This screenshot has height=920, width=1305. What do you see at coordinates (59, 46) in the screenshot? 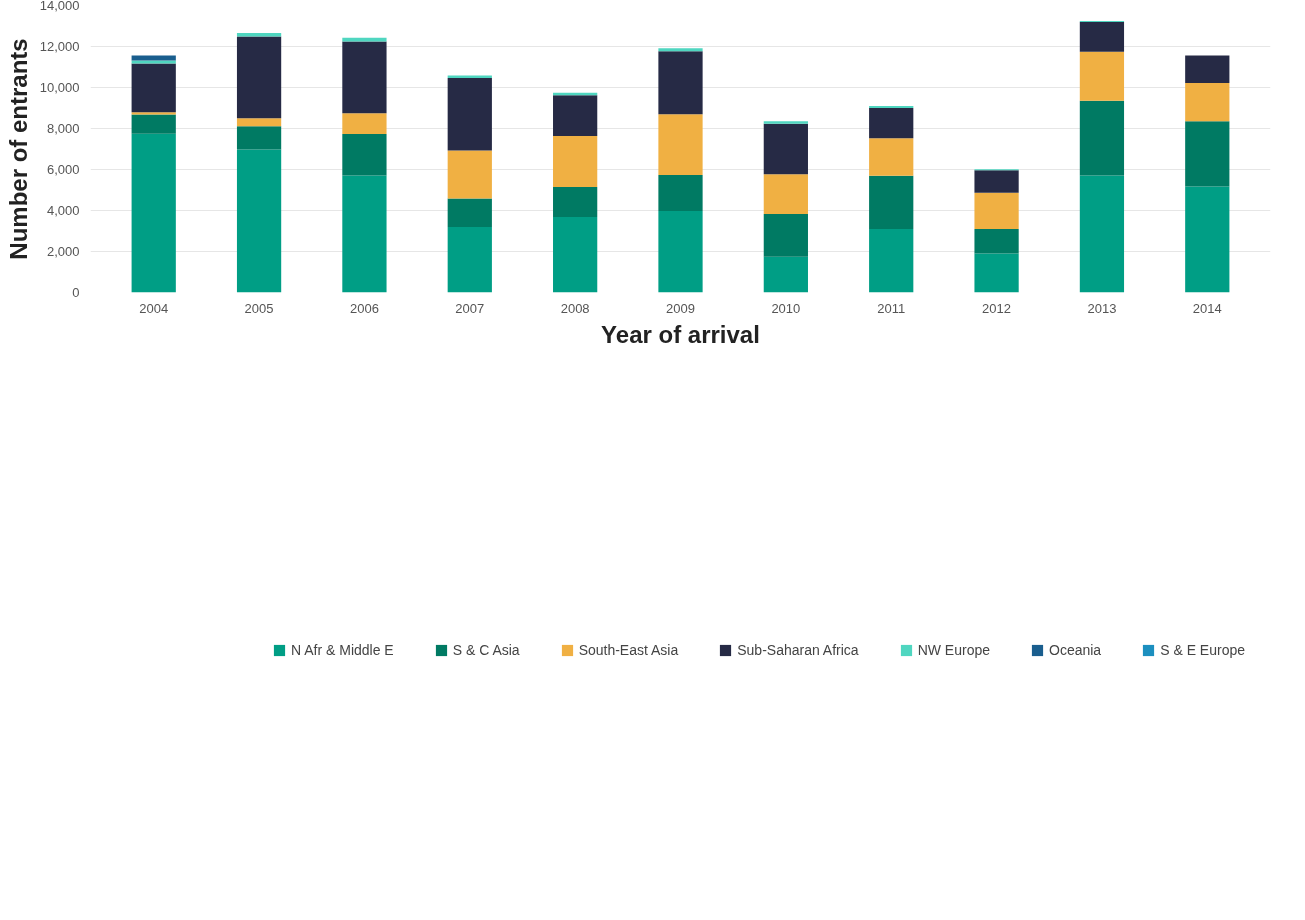
I see `y-tick-label: 12,000` at bounding box center [59, 46].